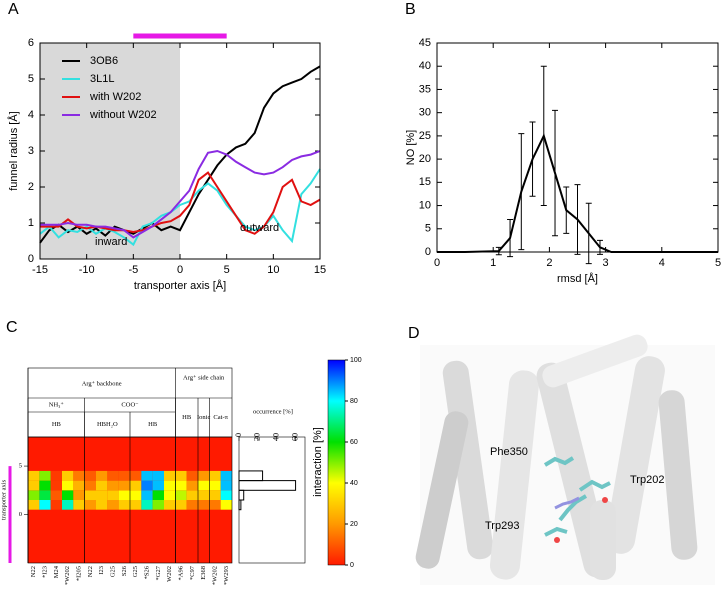 This screenshot has height=596, width=724. Describe the element at coordinates (259, 228) in the screenshot. I see `annotation: outward` at that location.